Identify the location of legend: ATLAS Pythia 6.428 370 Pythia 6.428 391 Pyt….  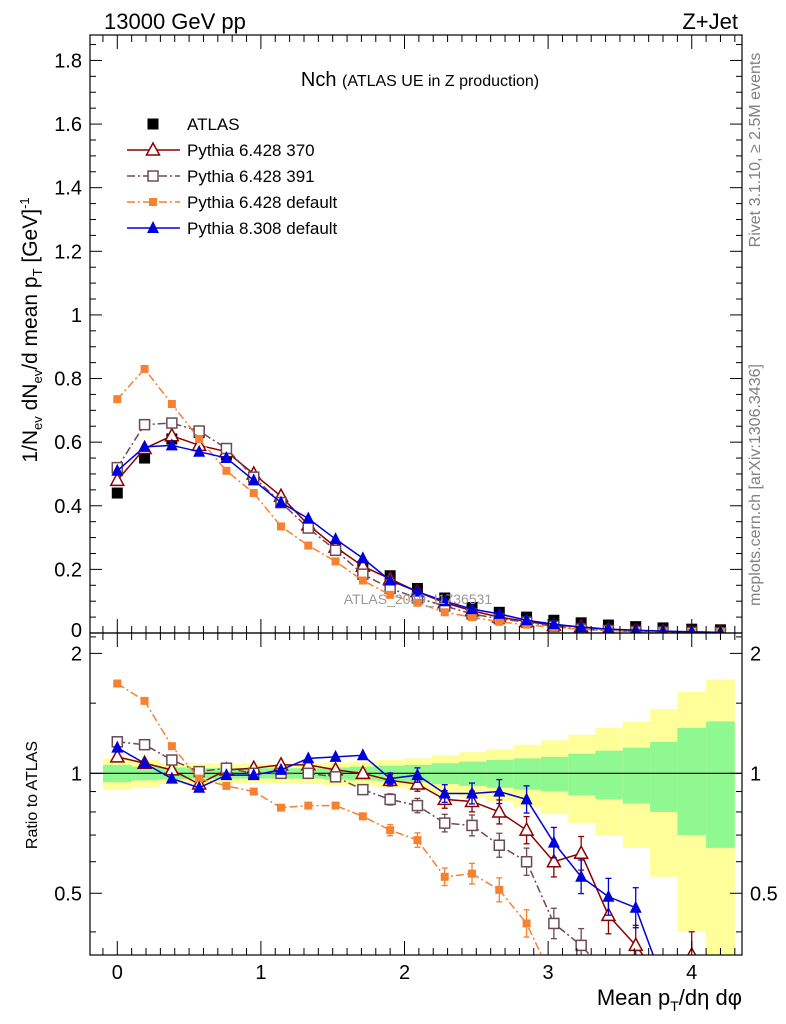
(232, 176).